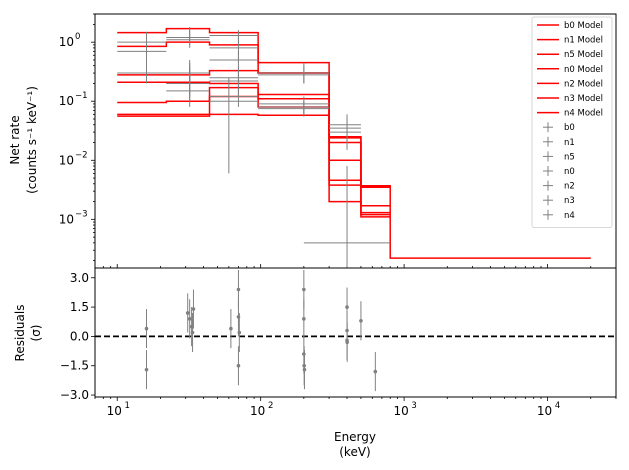 The image size is (629, 470). I want to click on residual-y-tick-label: 3.0, so click(79, 278).